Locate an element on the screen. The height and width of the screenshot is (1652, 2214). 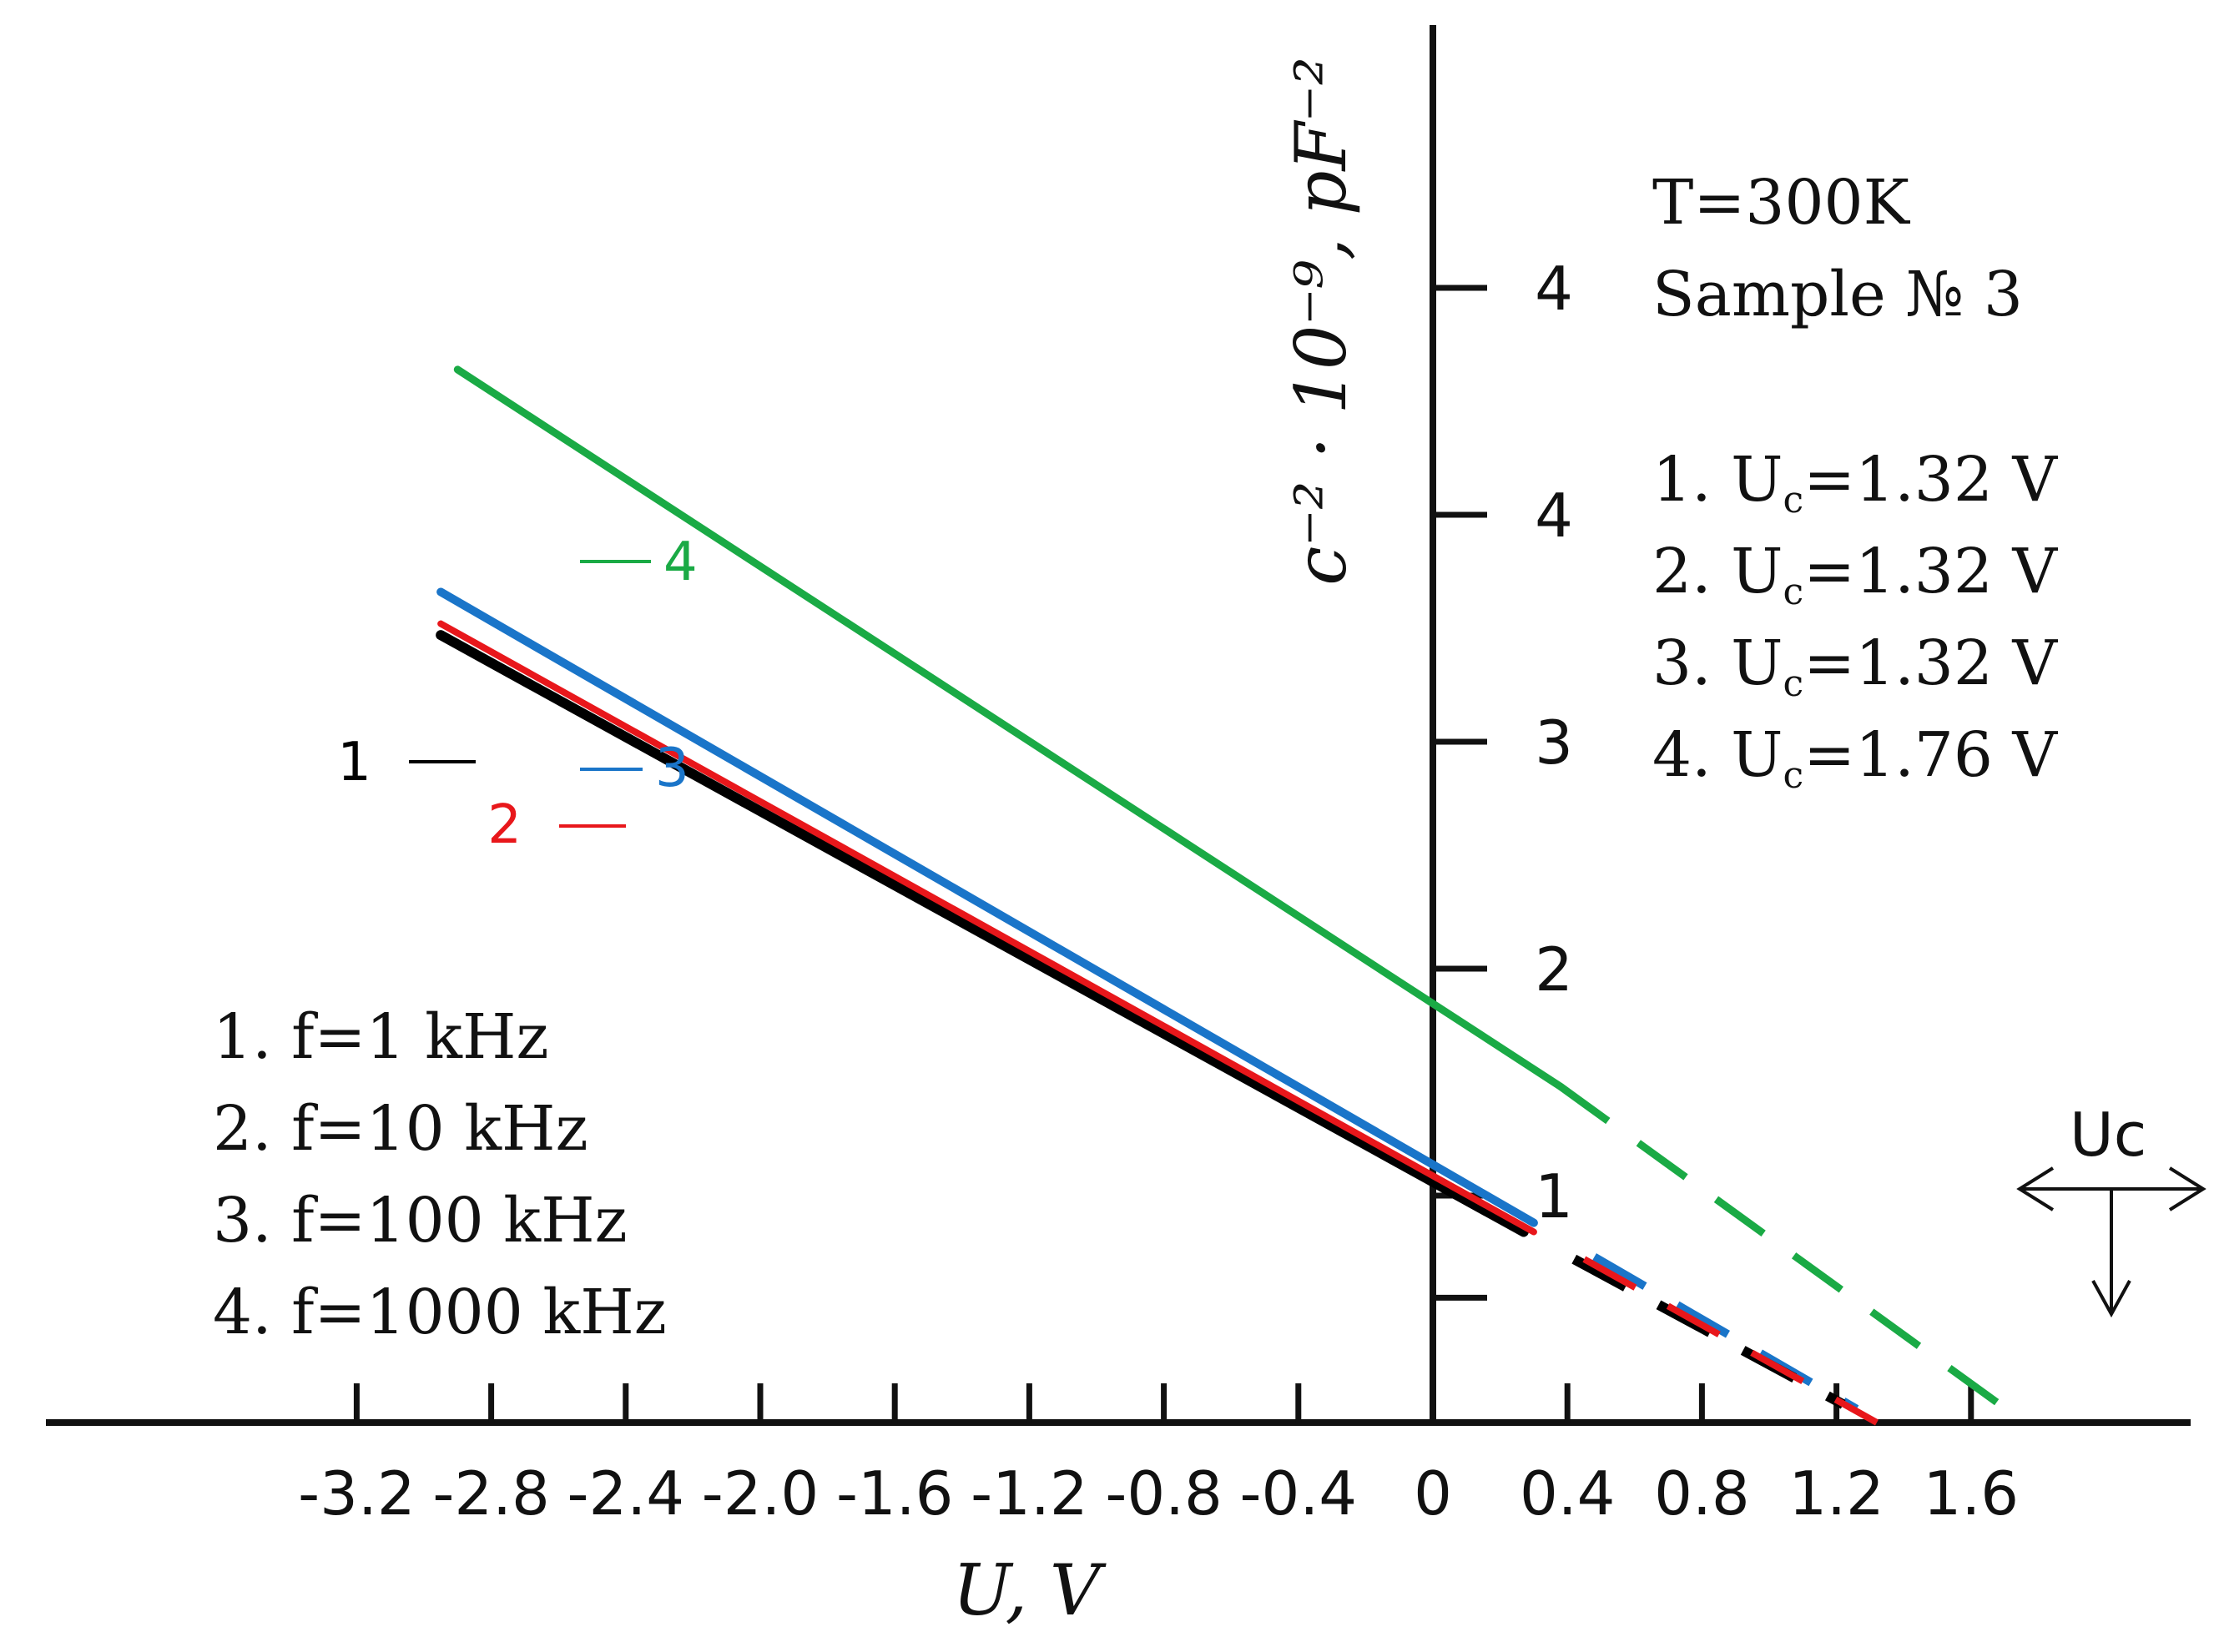
x-tick-label: 0.4 is located at coordinates (1568, 1494).